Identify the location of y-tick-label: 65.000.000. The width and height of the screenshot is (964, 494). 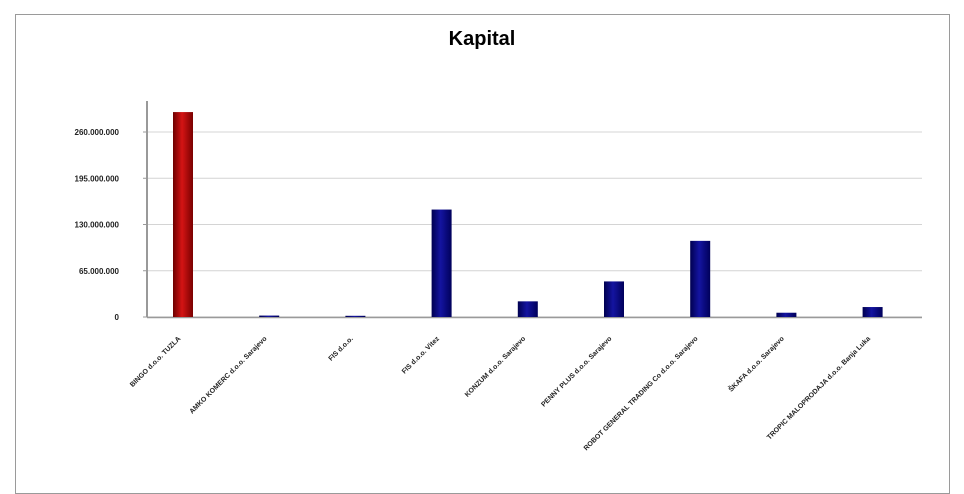
(99, 271).